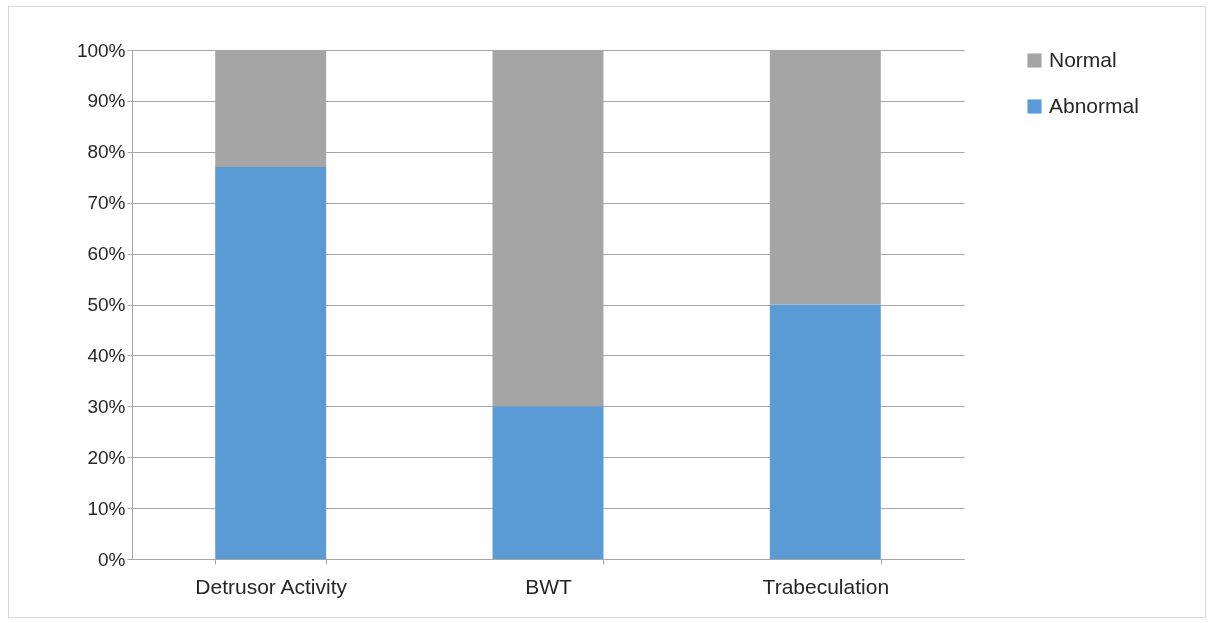 This screenshot has width=1214, height=623. Describe the element at coordinates (106, 508) in the screenshot. I see `y-tick-label: 10%` at that location.